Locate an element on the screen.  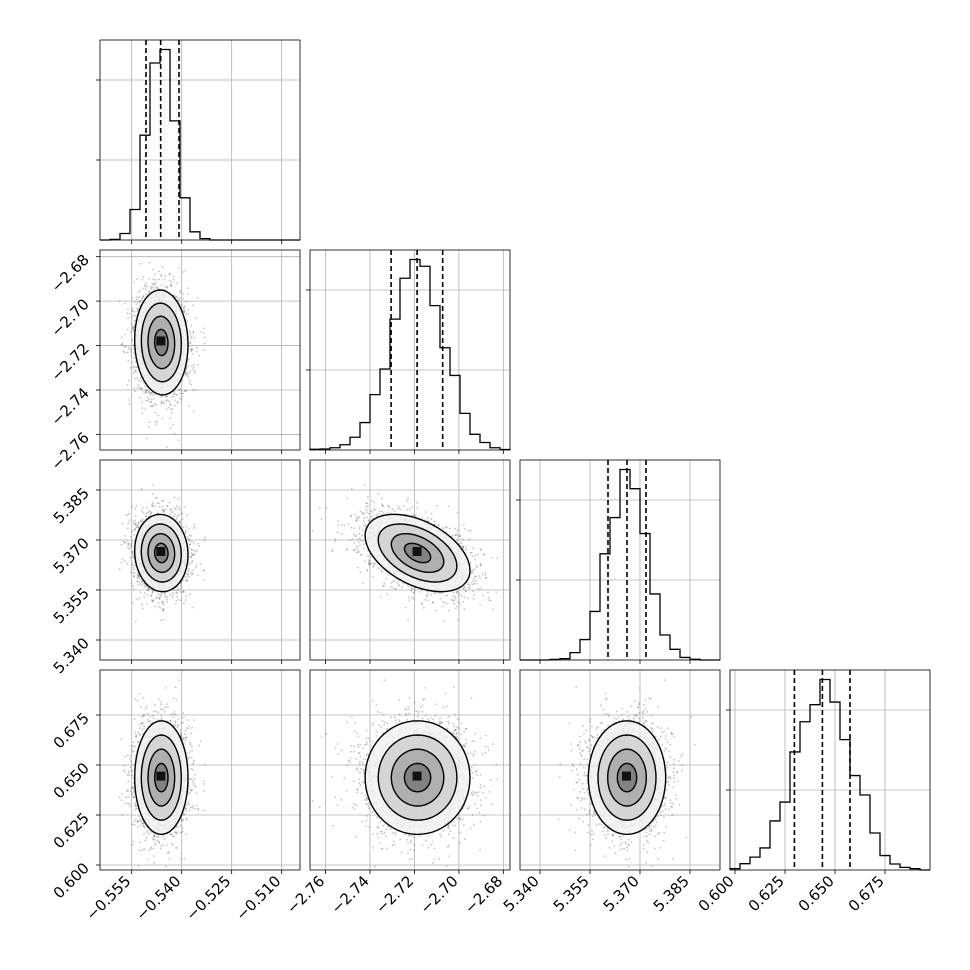
y-tick-label: −2.72 is located at coordinates (70, 362).